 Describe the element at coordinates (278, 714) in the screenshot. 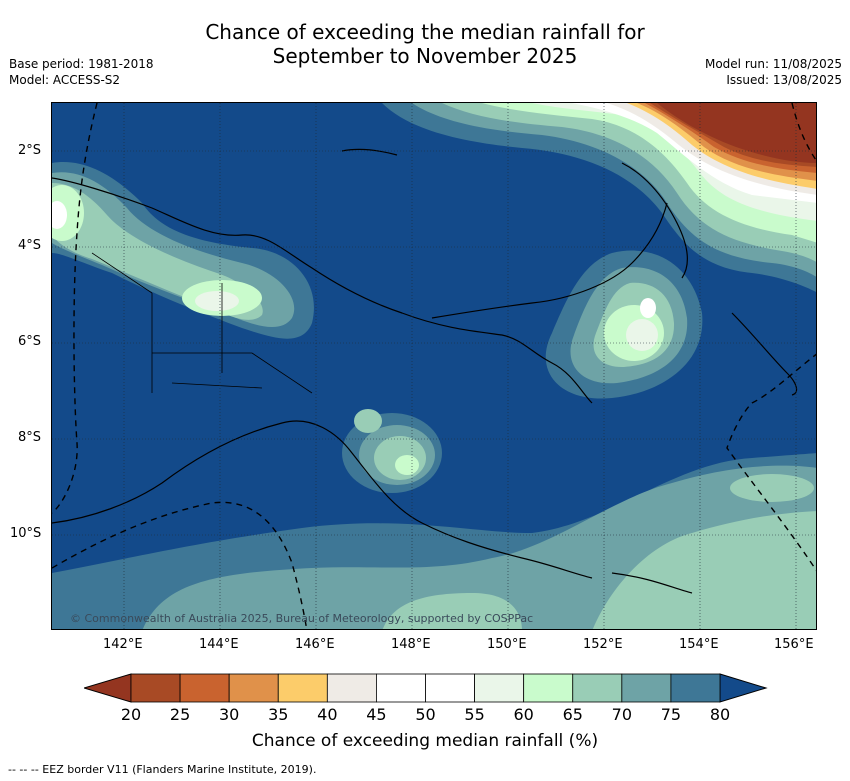

I see `colorbar-tick-label: 35` at that location.